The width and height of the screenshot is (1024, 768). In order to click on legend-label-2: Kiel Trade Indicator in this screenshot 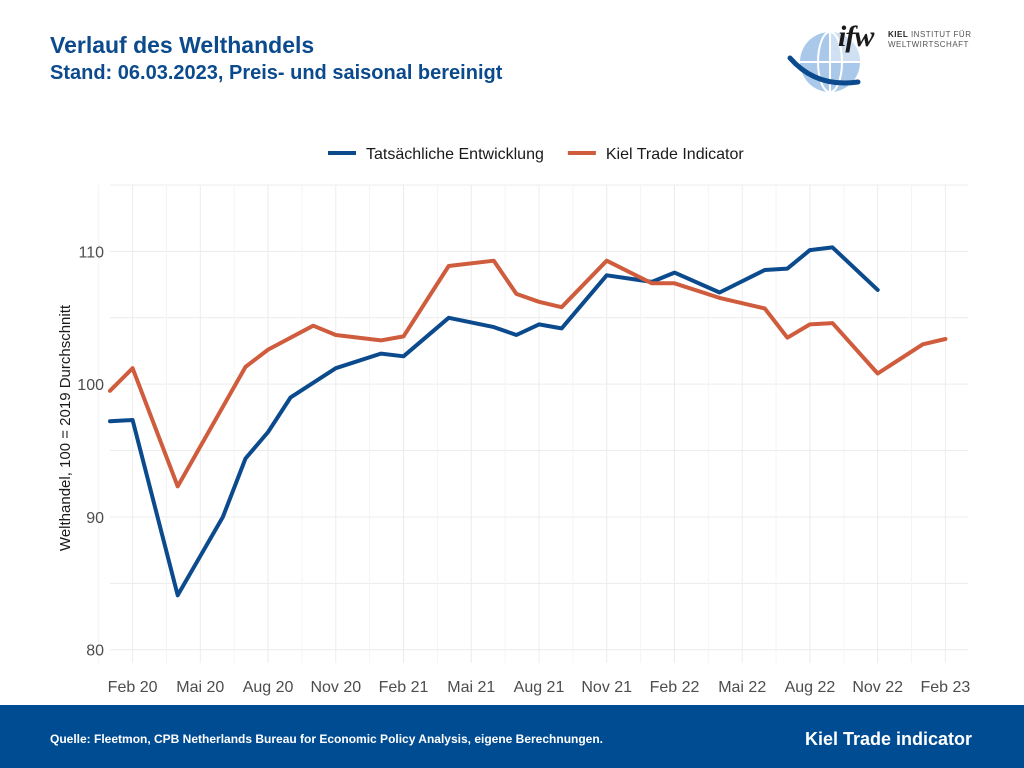, I will do `click(675, 154)`.